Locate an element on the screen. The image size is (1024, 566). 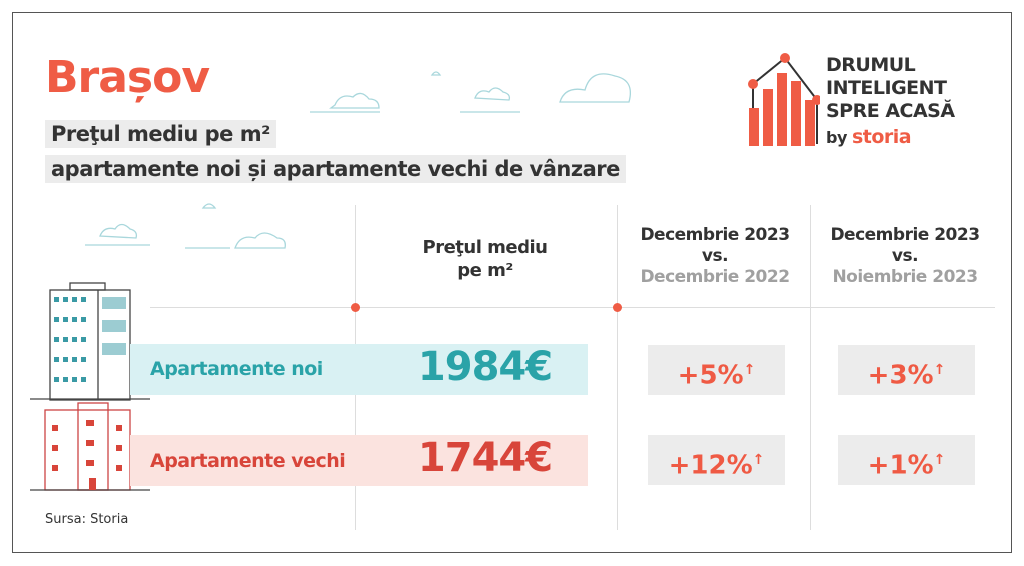
col-mom-bottom: Noiembrie 2023 is located at coordinates (905, 277).